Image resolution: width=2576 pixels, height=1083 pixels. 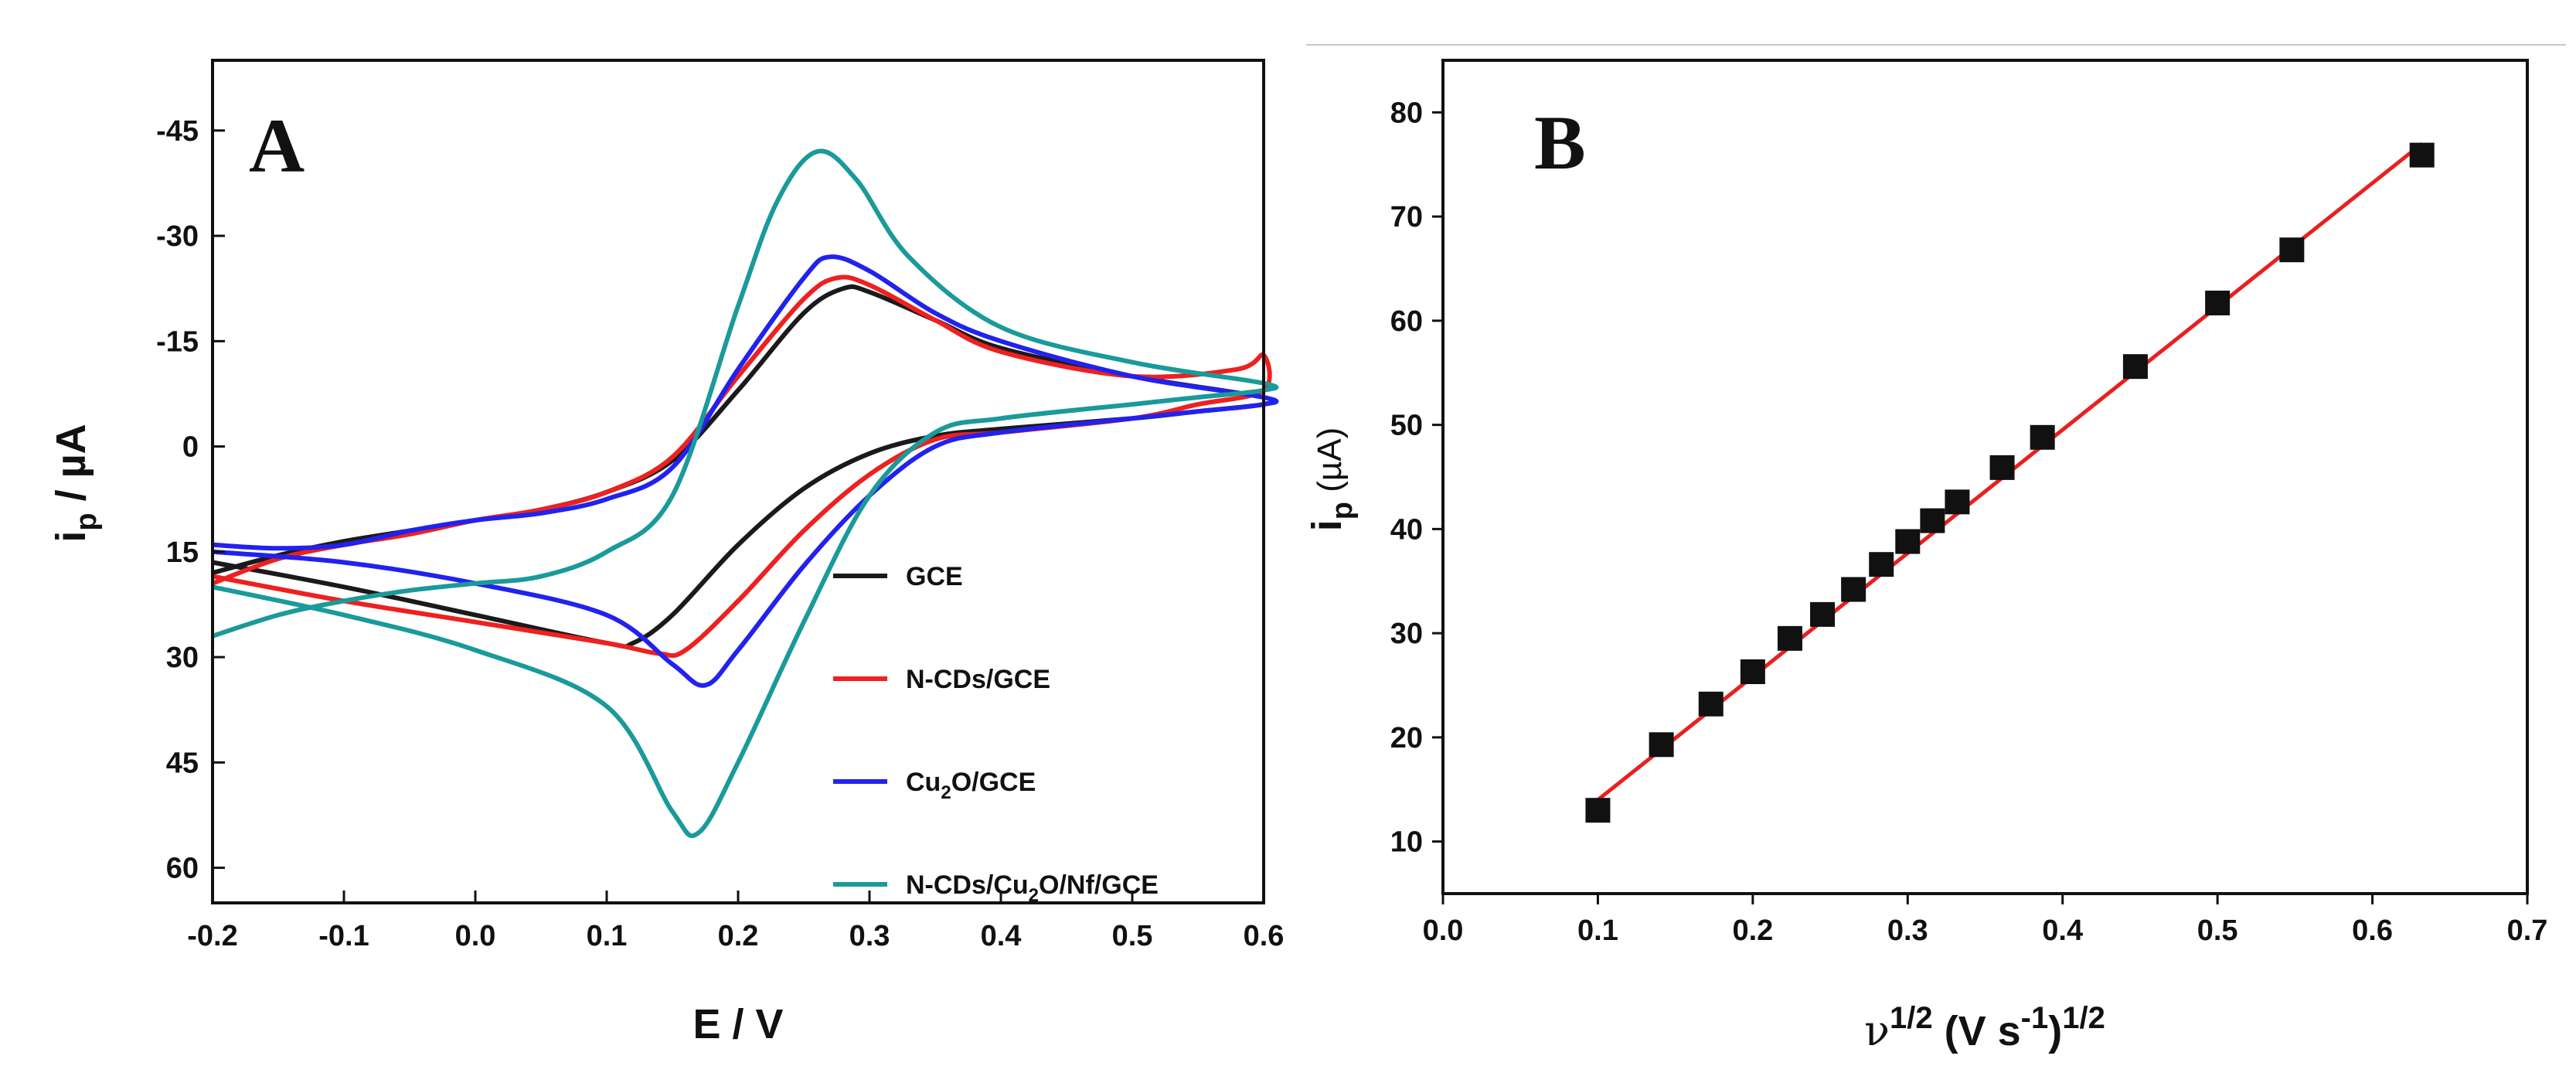 I want to click on panel-b-xlabel: ν1/2 (V s-1)1/2, so click(x=1984, y=1028).